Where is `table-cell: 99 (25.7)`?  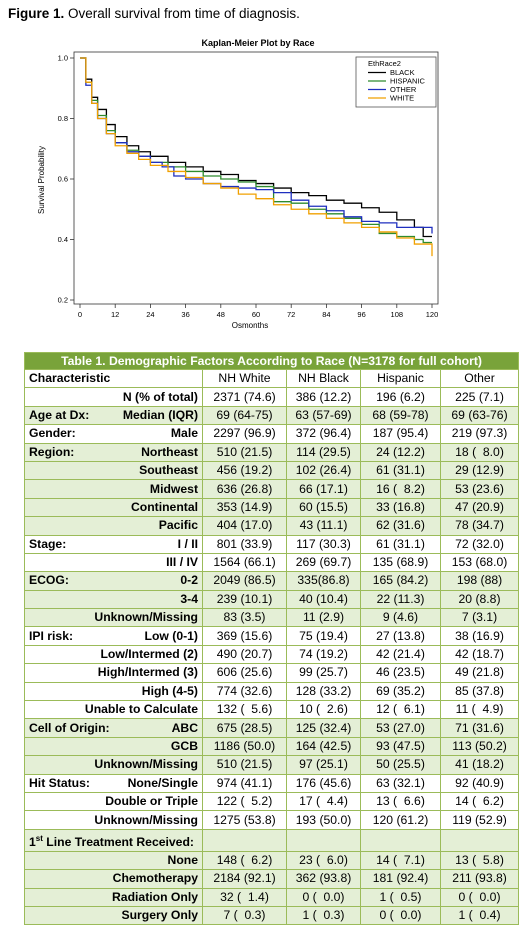
table-cell: 99 (25.7) is located at coordinates (323, 673).